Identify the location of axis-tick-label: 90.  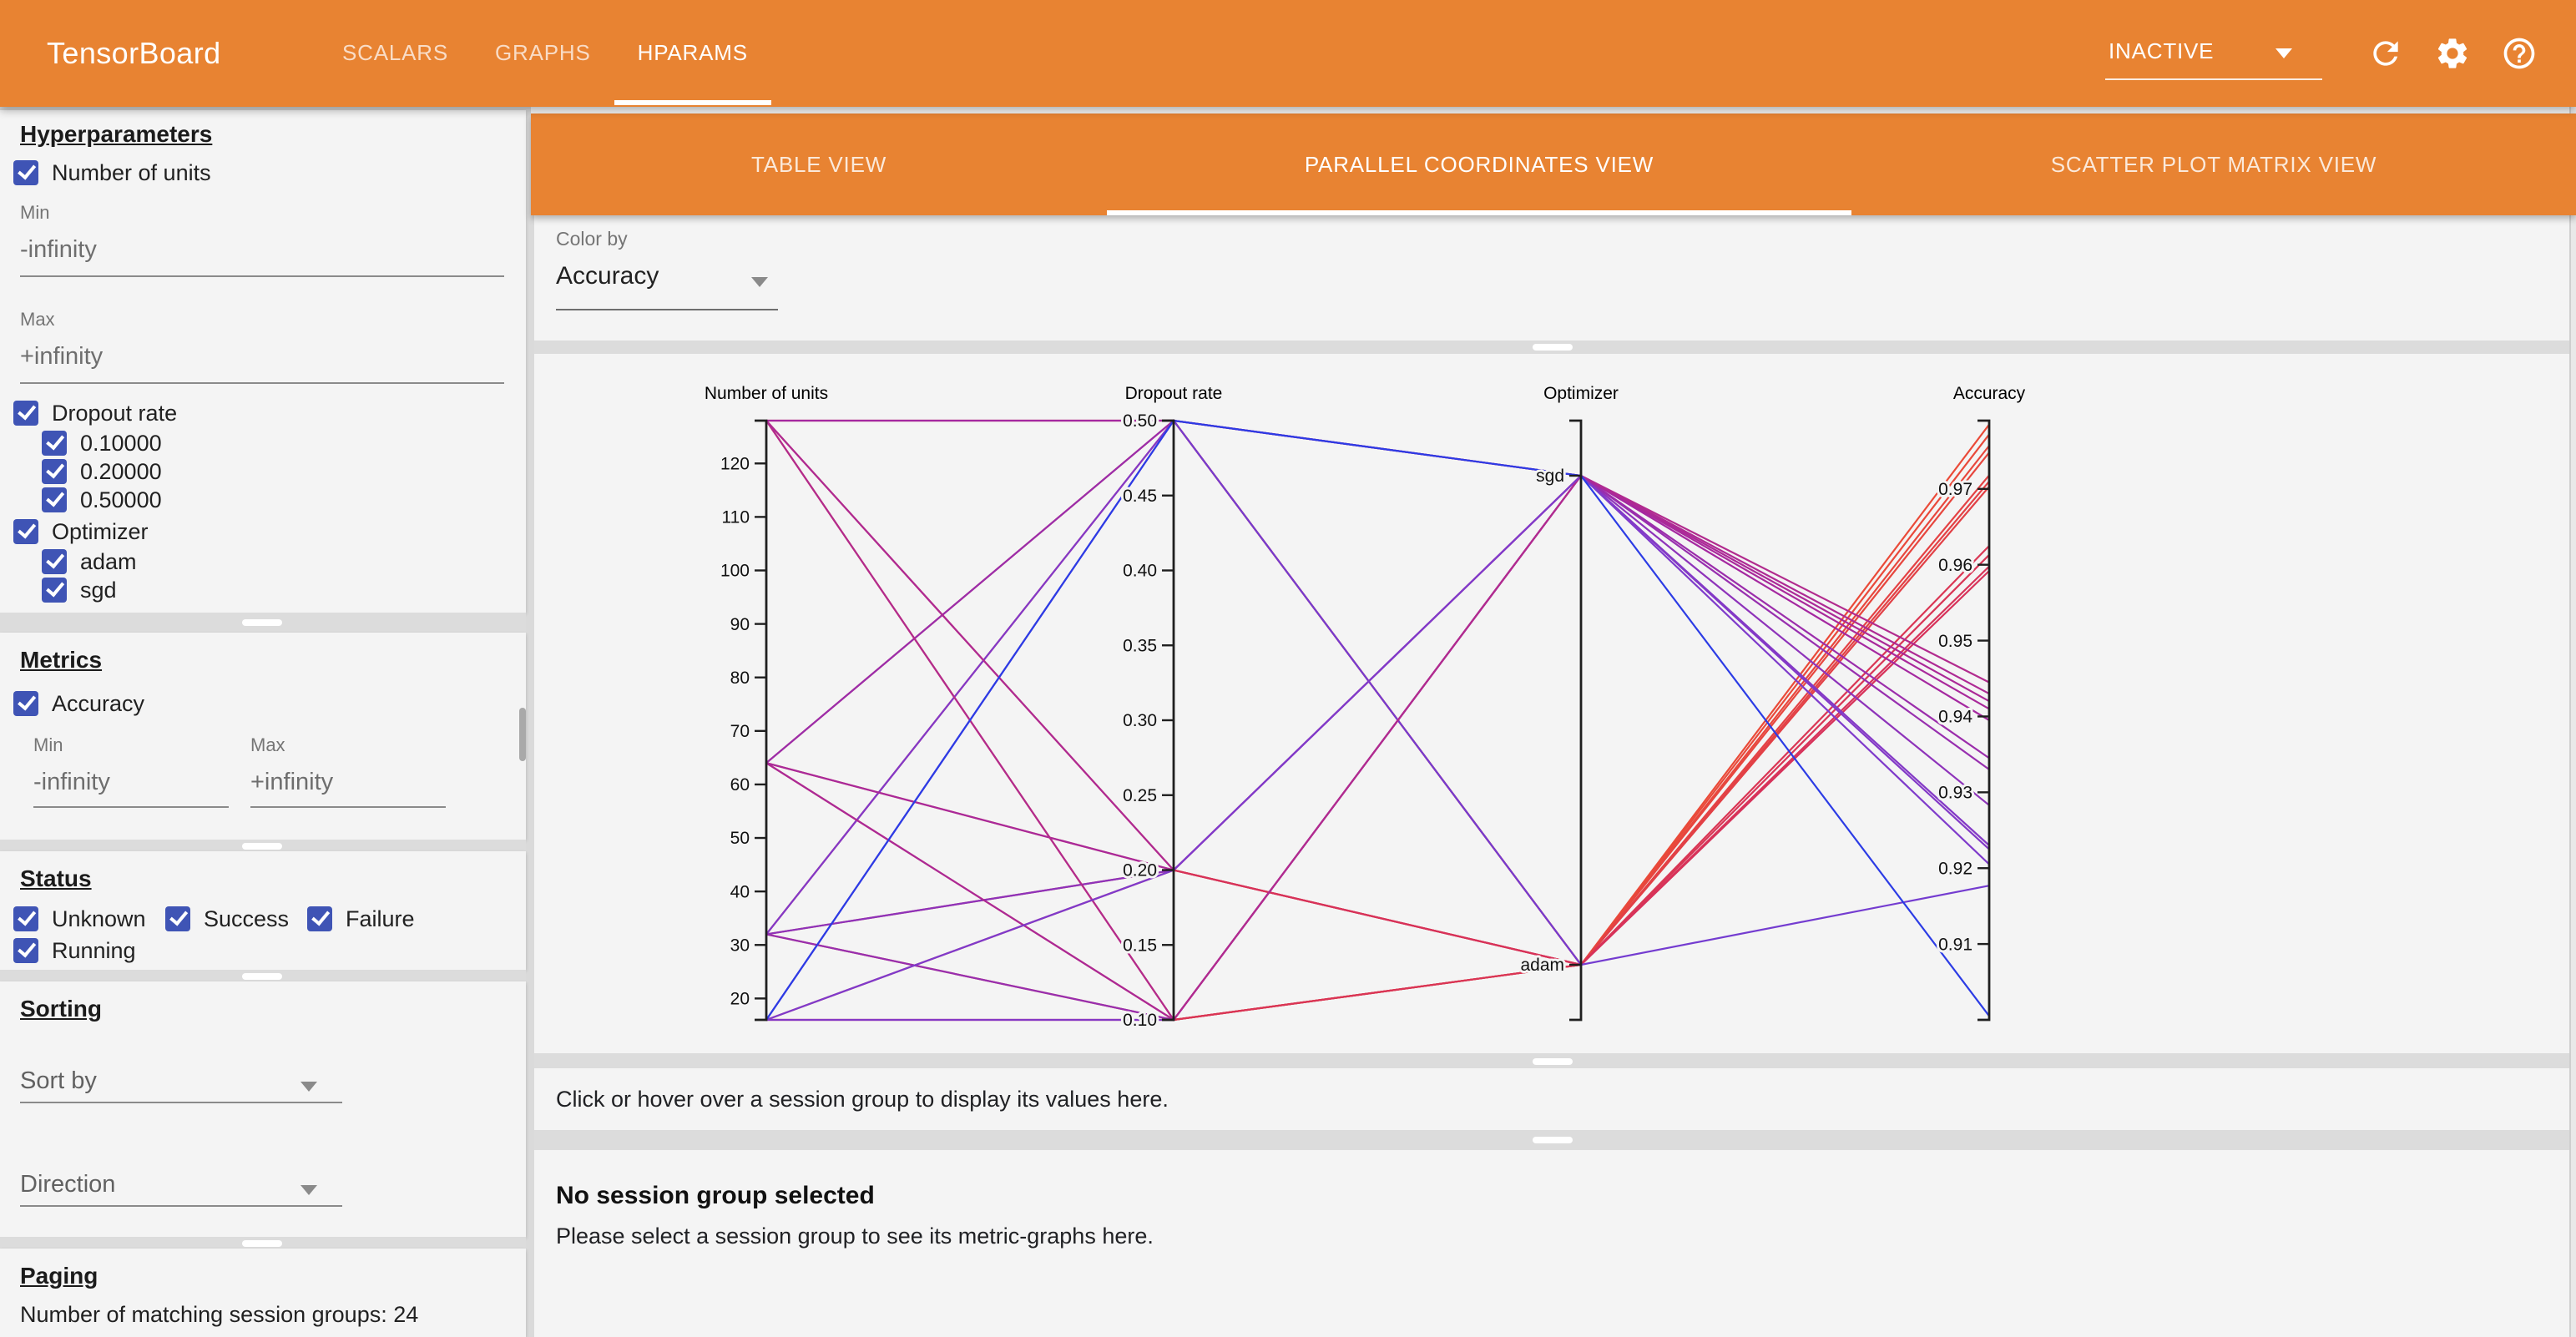
(740, 624).